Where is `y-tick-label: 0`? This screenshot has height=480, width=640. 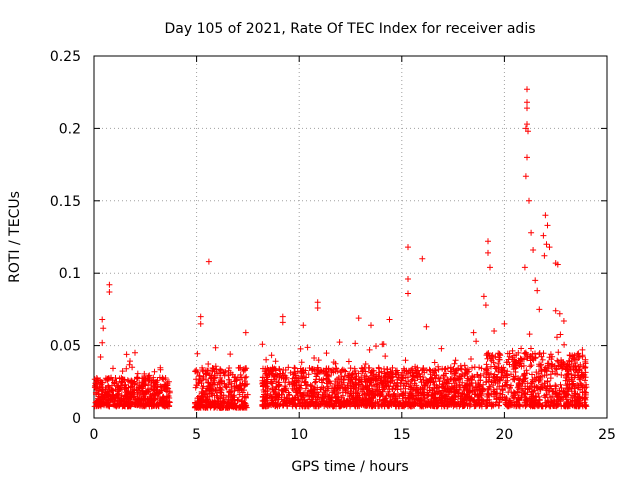 y-tick-label: 0 is located at coordinates (76, 419).